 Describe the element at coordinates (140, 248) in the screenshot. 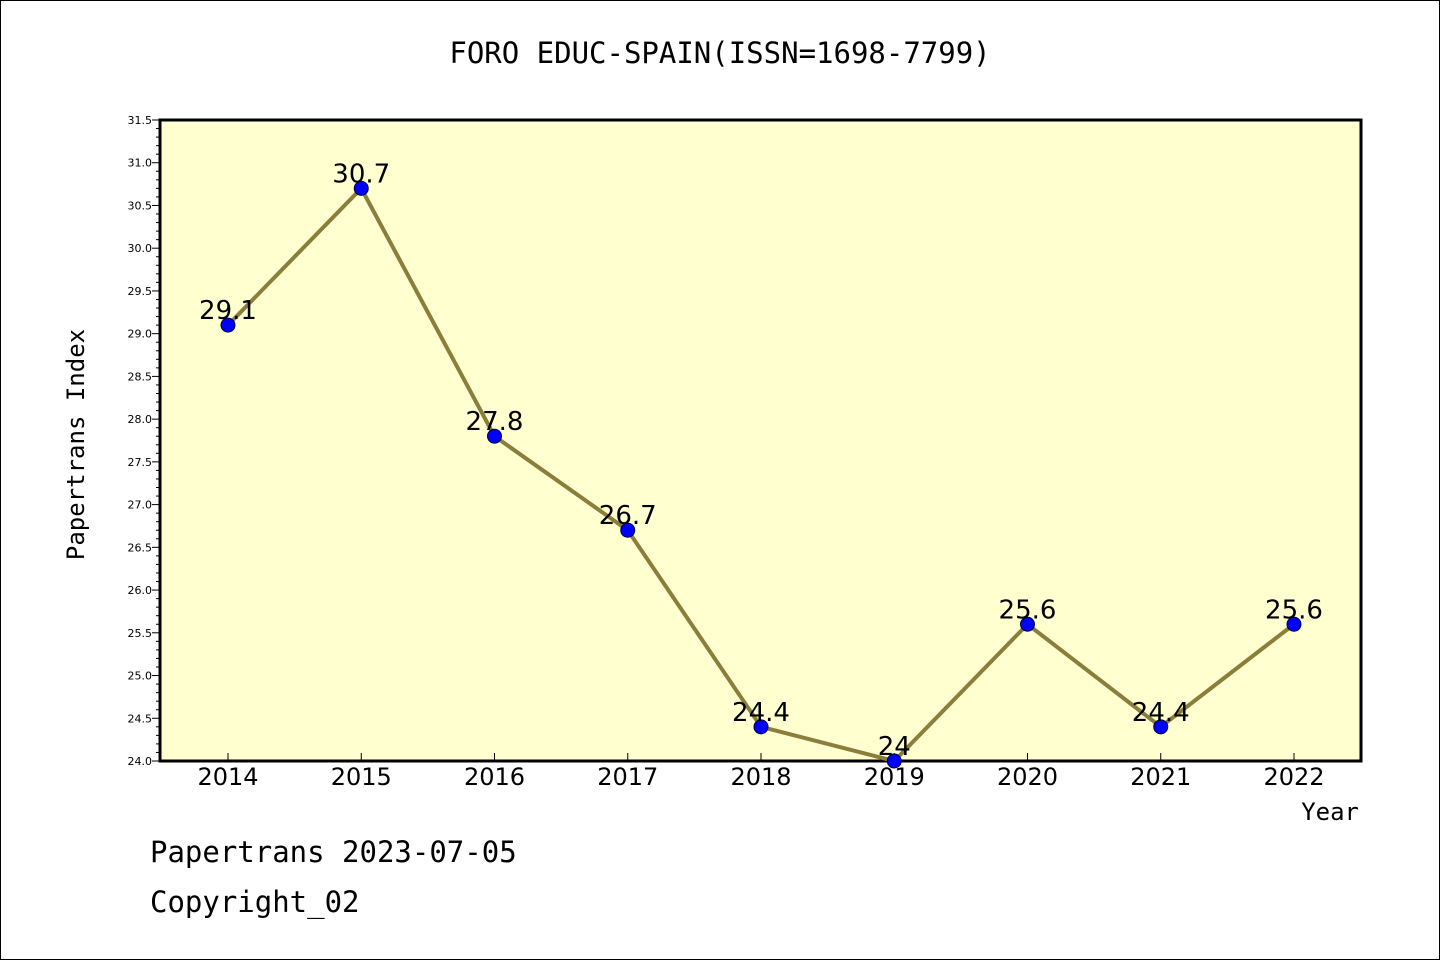

I see `y-tick-label: 30.0` at that location.